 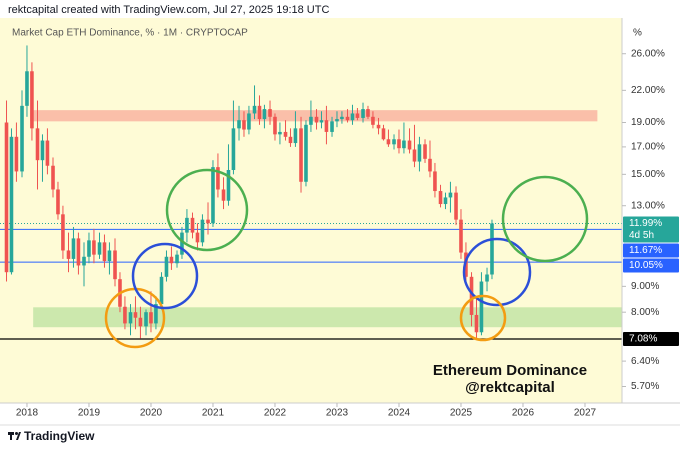 What do you see at coordinates (14, 436) in the screenshot?
I see `logo` at bounding box center [14, 436].